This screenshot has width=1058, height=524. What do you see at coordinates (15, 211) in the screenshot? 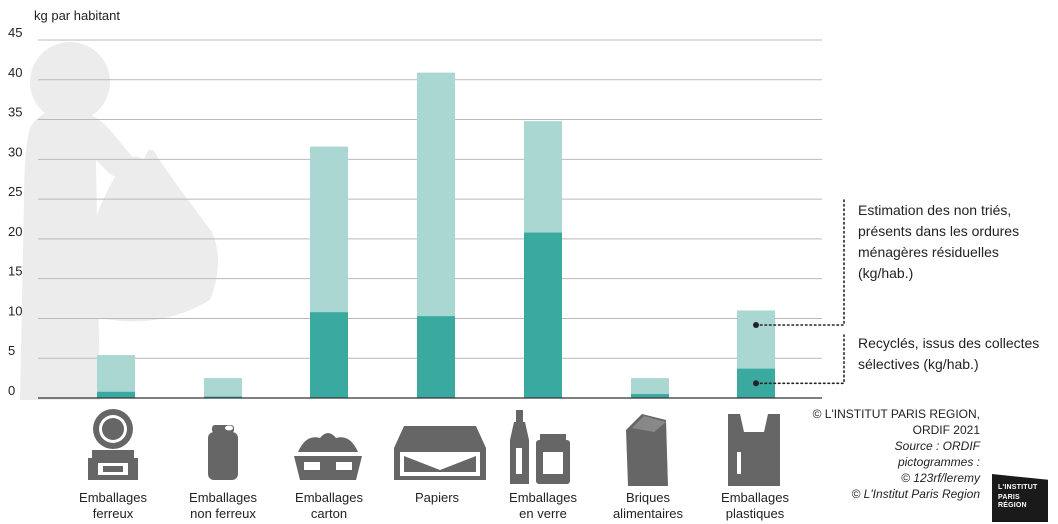
I see `y-axis-ticks: 0 5 10 15 20 25 30 35 40 45` at bounding box center [15, 211].